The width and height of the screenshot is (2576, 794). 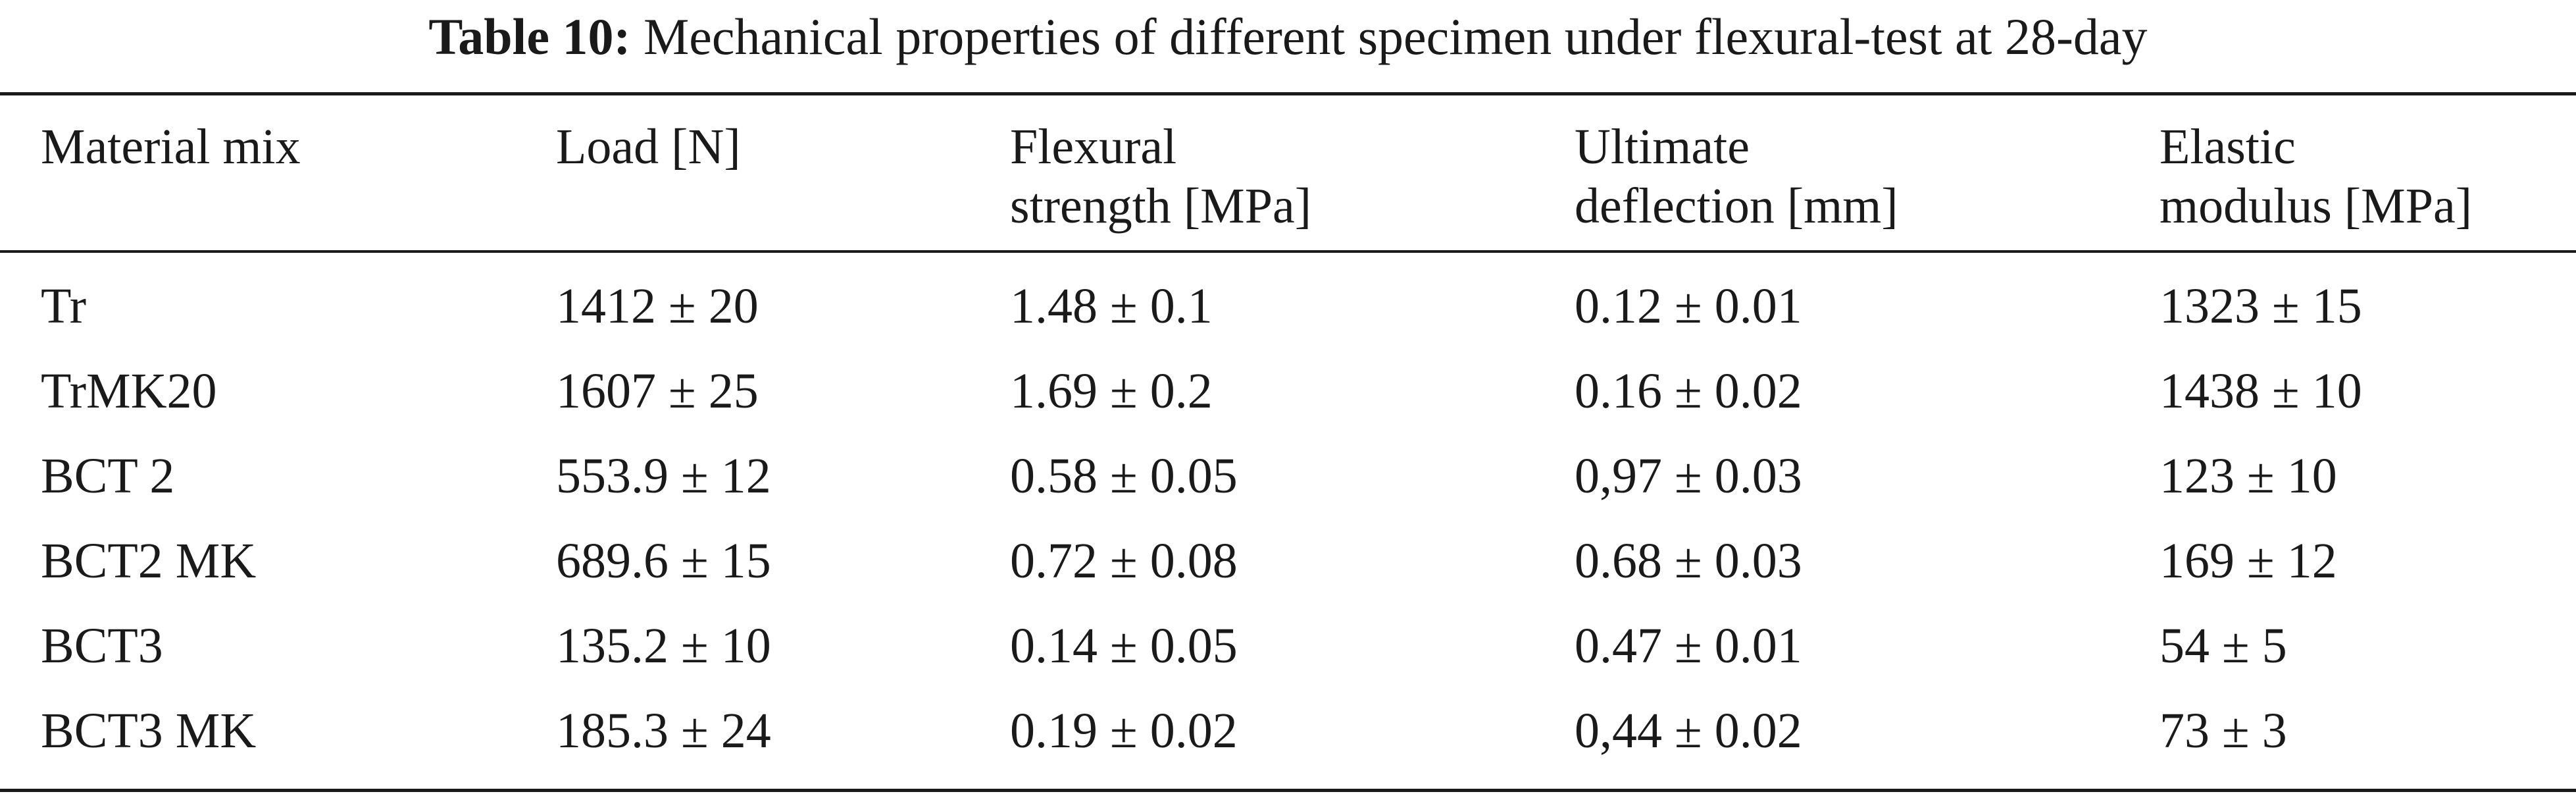 I want to click on table-cell: 0.68 ± 0.03, so click(x=1688, y=561).